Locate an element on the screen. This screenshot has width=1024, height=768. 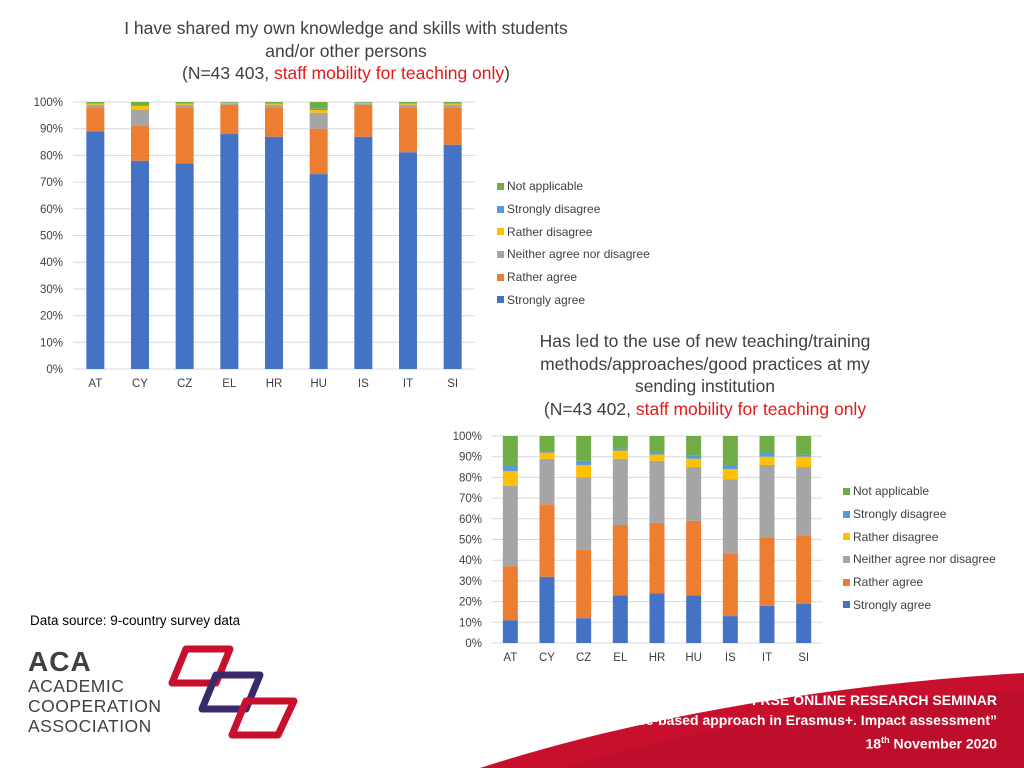
chart1-bar-hr-neither-agree-nor-disagree is located at coordinates (274, 106).